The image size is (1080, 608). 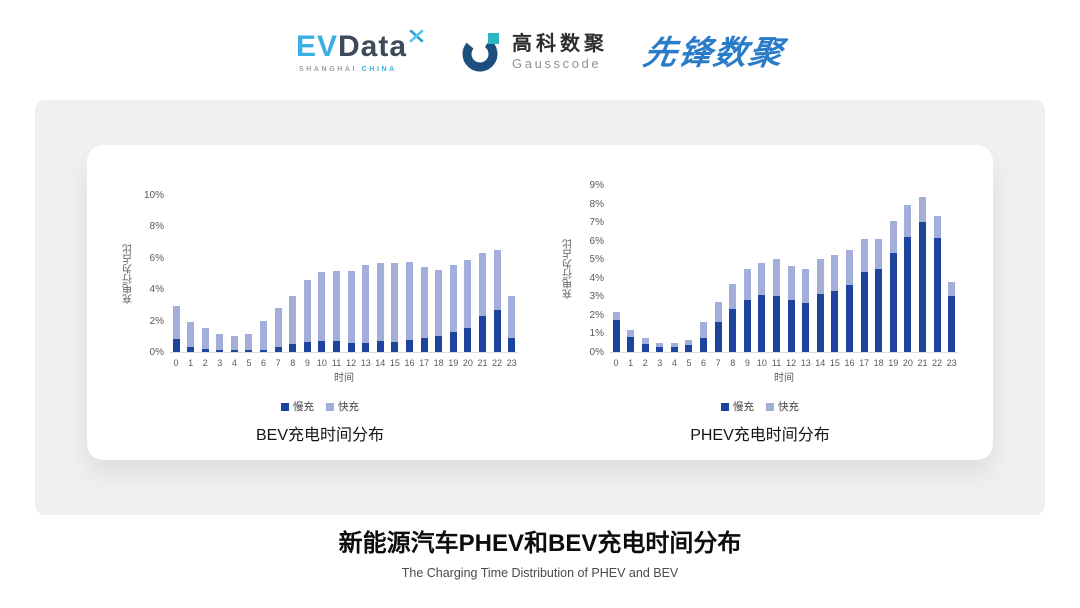 What do you see at coordinates (593, 269) in the screenshot?
I see `y-axis-ticks: 0% 1% 2% 3% 4% 5% 6% 7% 8% 9%` at bounding box center [593, 269].